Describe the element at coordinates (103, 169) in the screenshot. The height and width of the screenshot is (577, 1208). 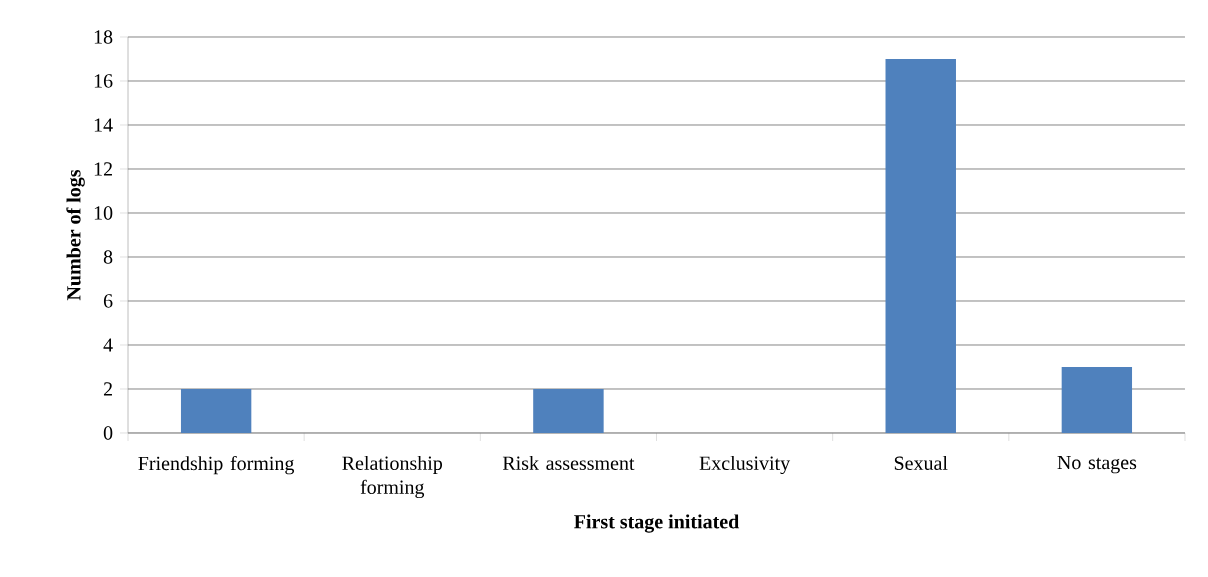
I see `y-tick-label: 12` at that location.